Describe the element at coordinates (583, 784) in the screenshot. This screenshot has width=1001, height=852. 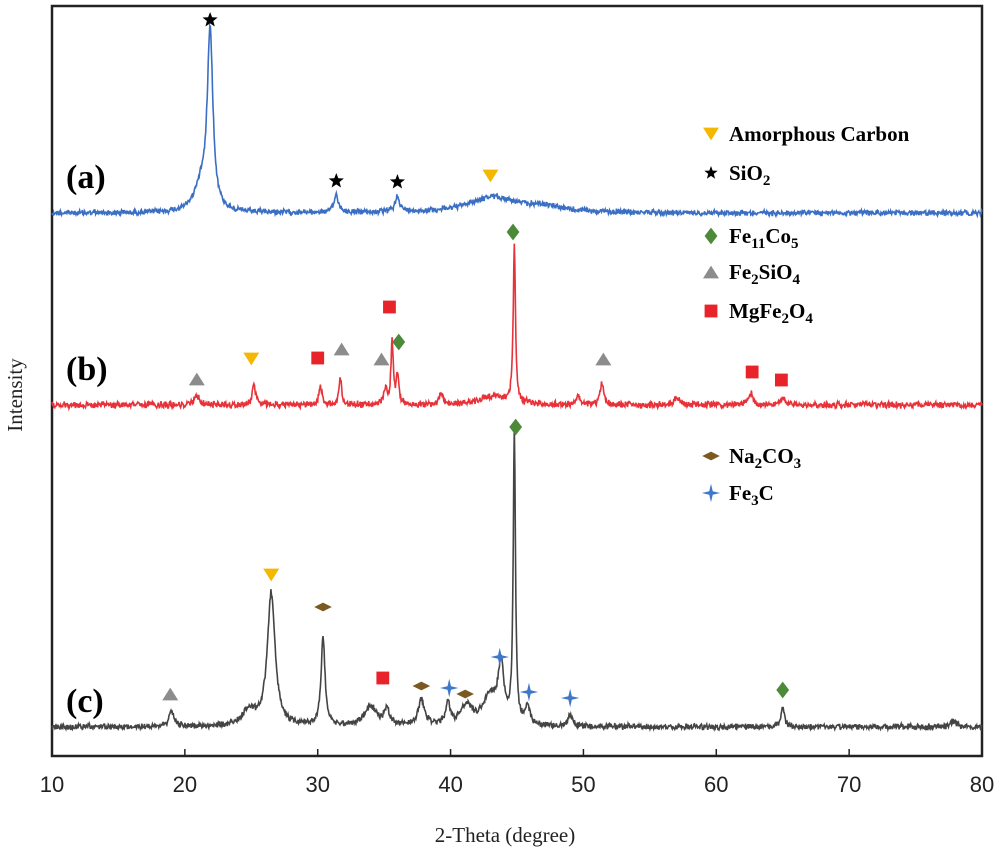
I see `x-tick-label-50: 50` at that location.